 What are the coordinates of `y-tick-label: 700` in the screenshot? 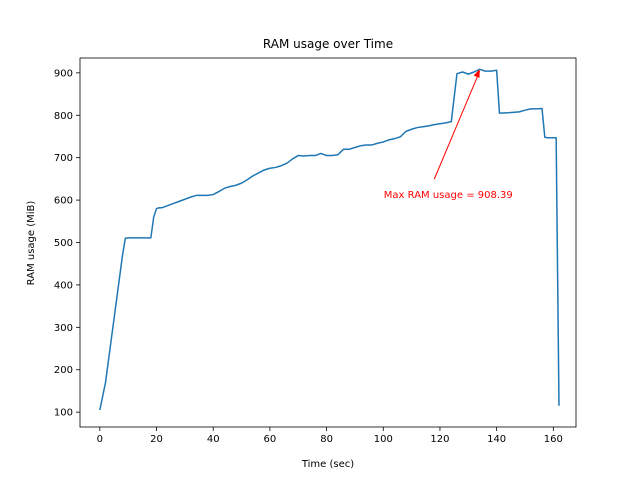 It's located at (63, 158).